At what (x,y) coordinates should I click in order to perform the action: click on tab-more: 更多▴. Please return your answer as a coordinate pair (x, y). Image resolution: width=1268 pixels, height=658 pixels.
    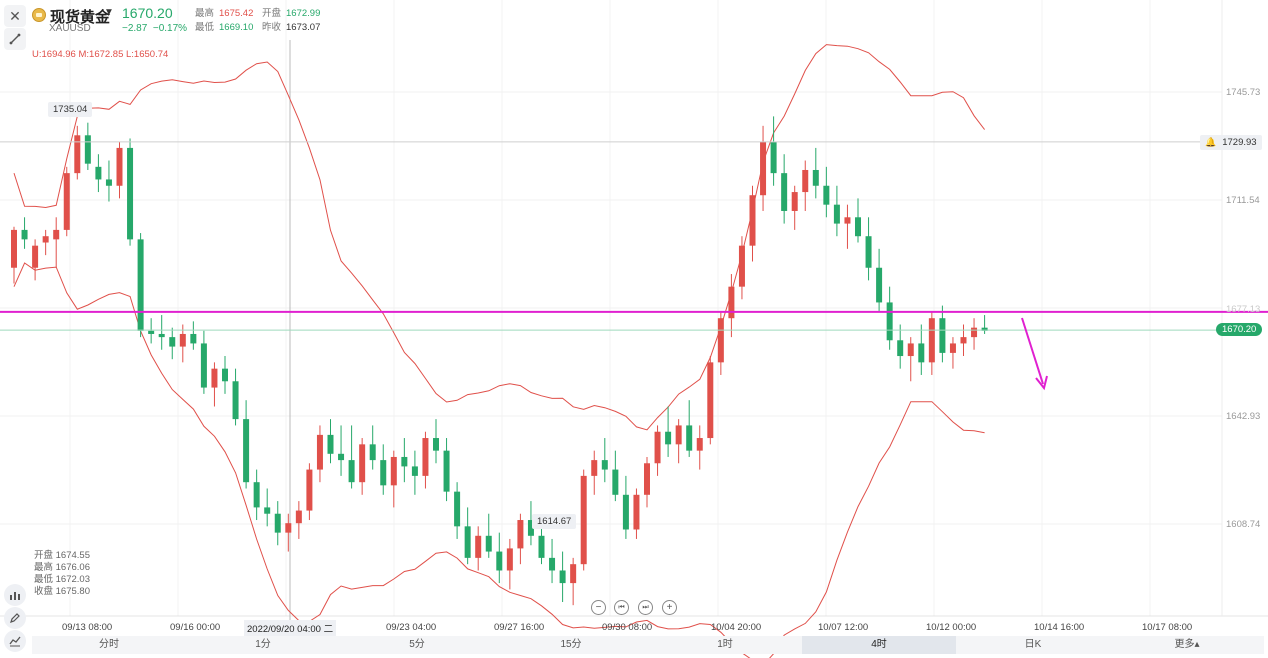
    Looking at the image, I should click on (1187, 644).